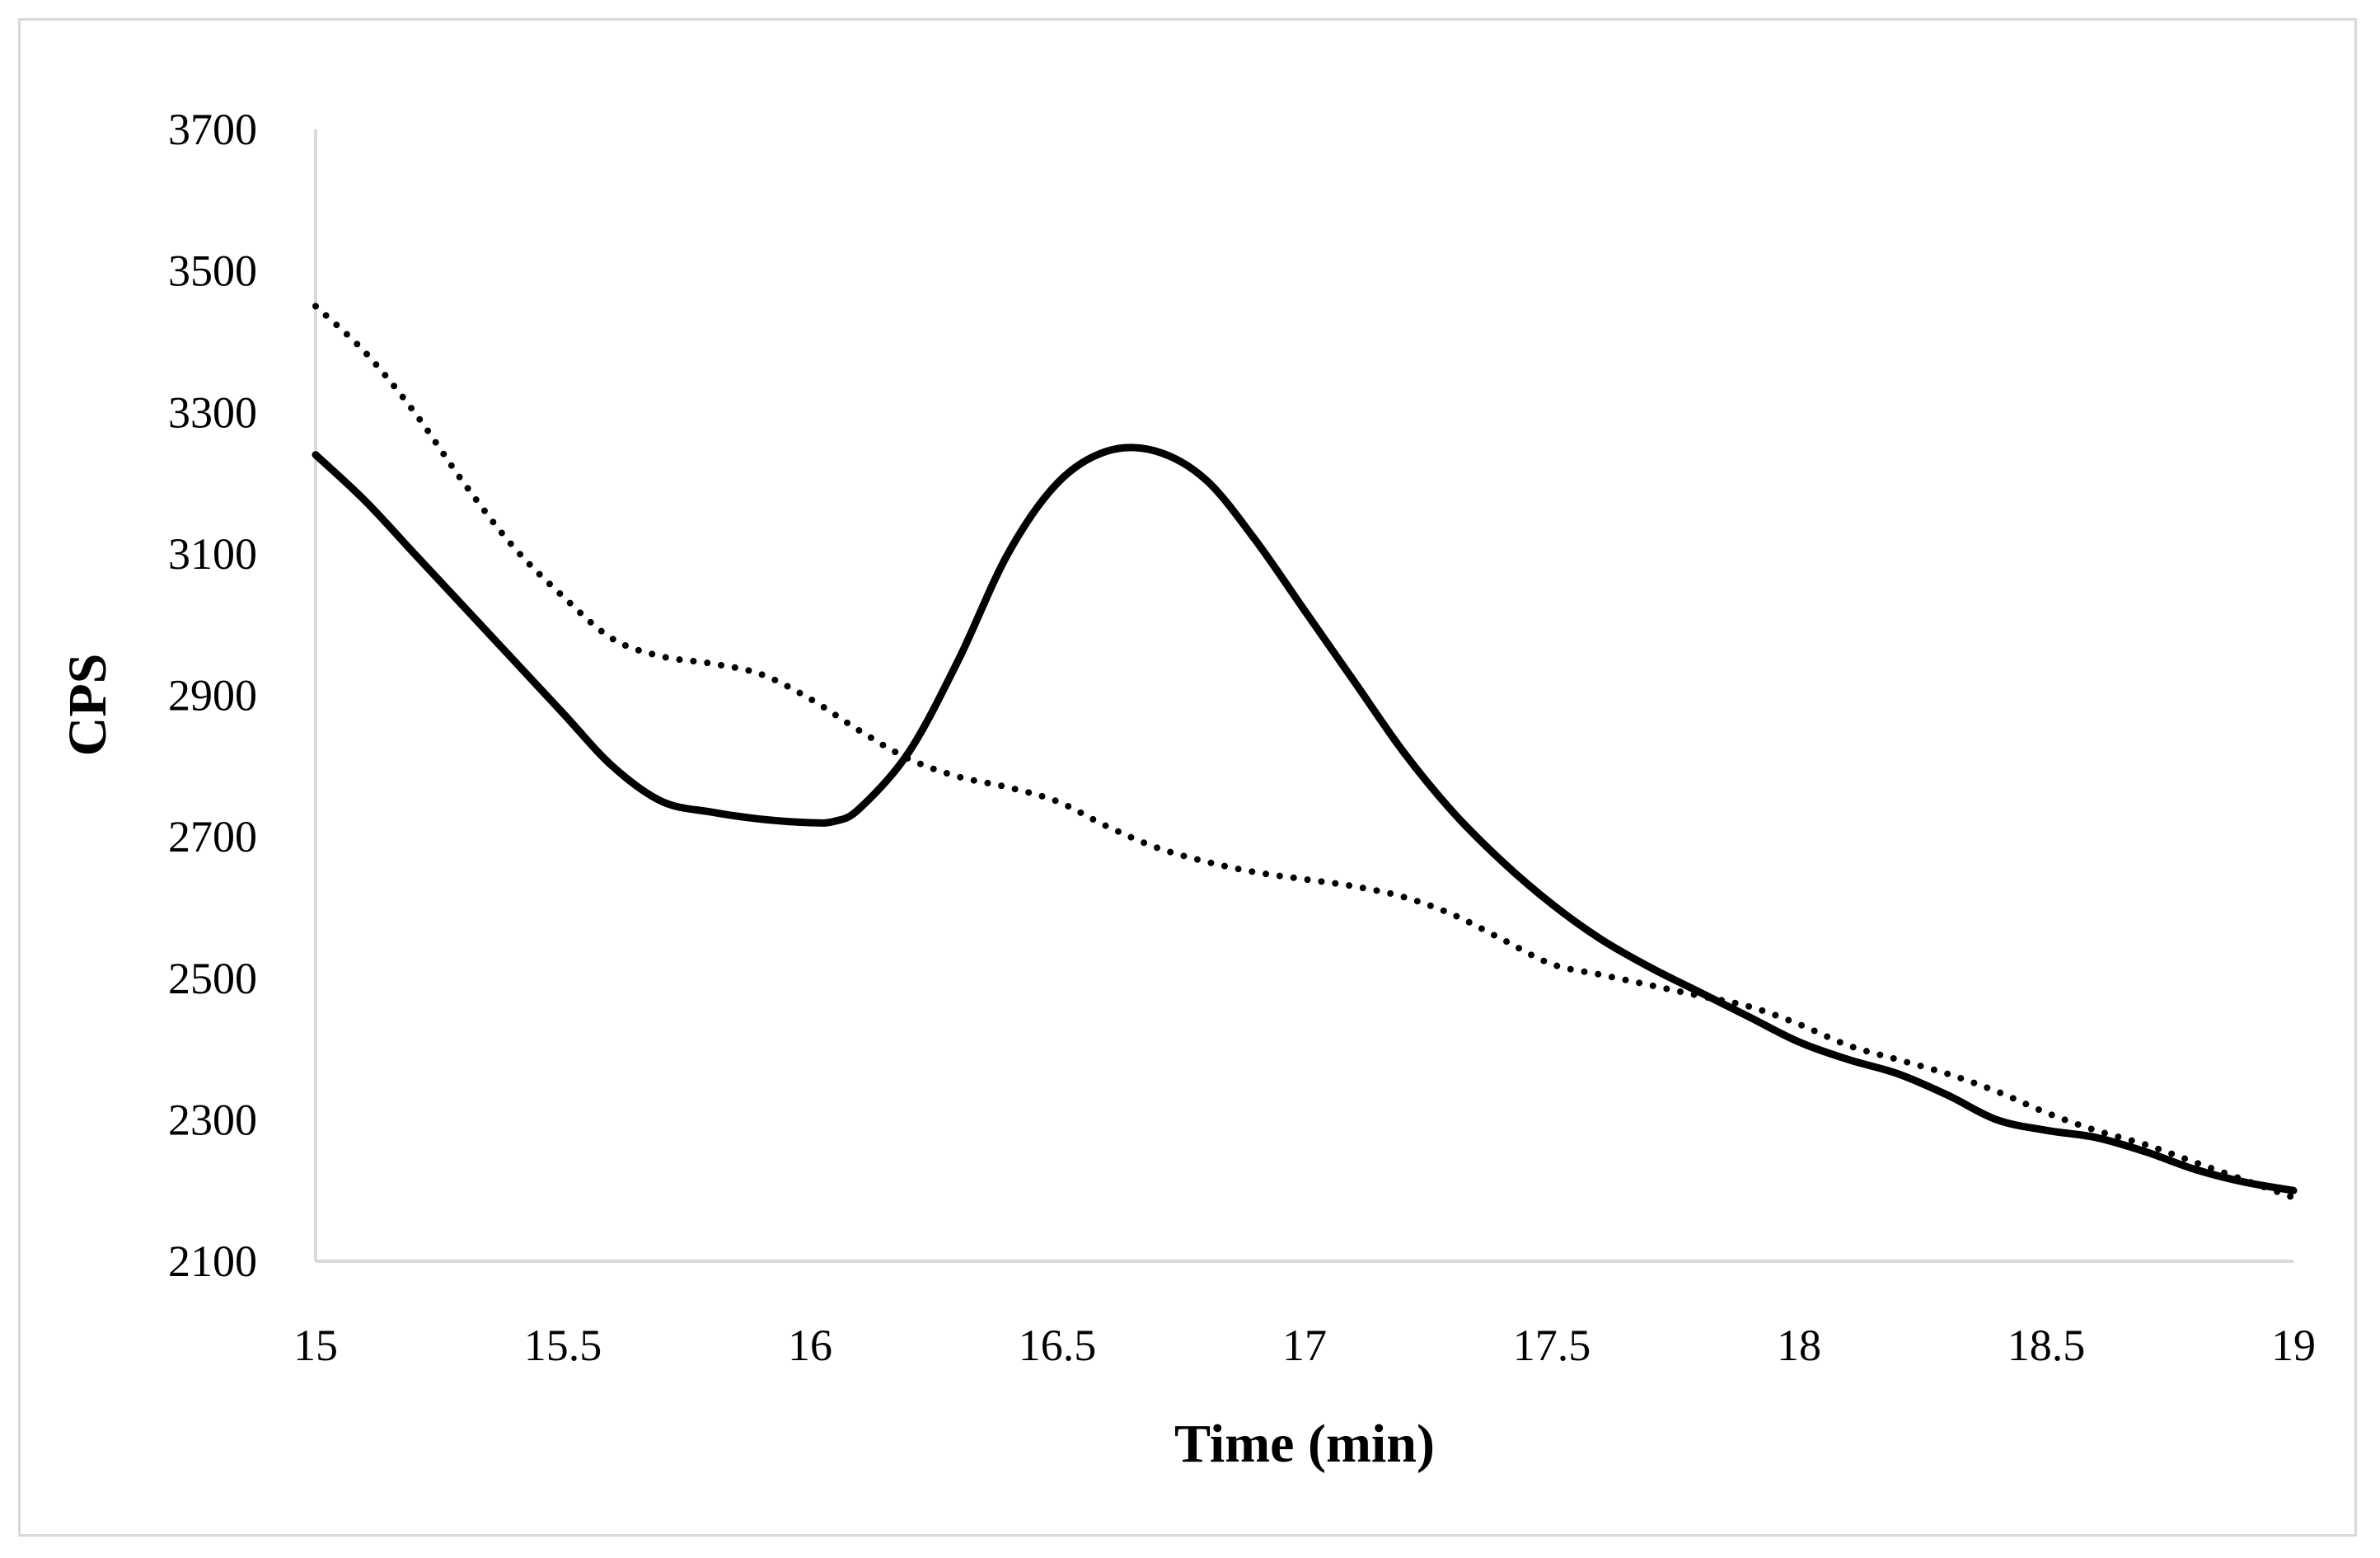  I want to click on y-tick-label: 3500, so click(212, 271).